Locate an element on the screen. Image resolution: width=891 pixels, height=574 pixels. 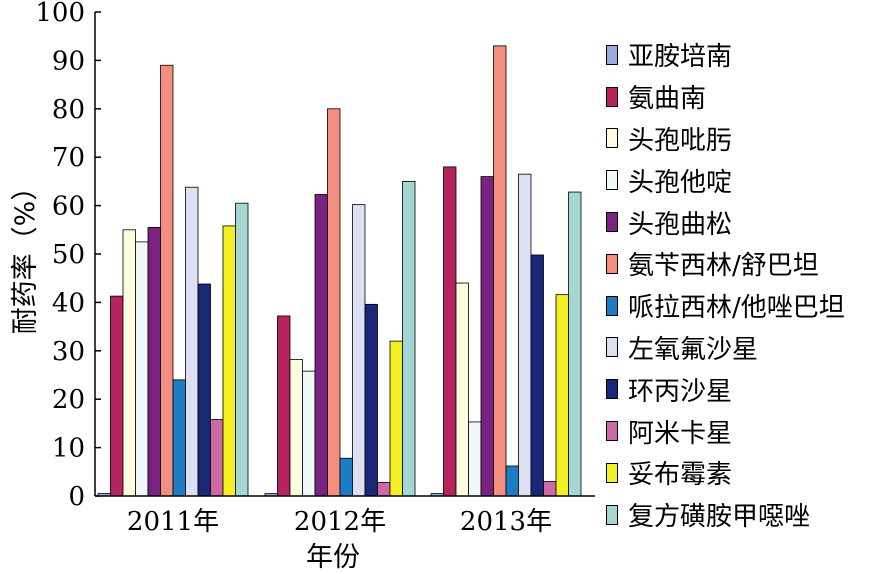
legend-item: 头孢他啶 is located at coordinates (725, 180).